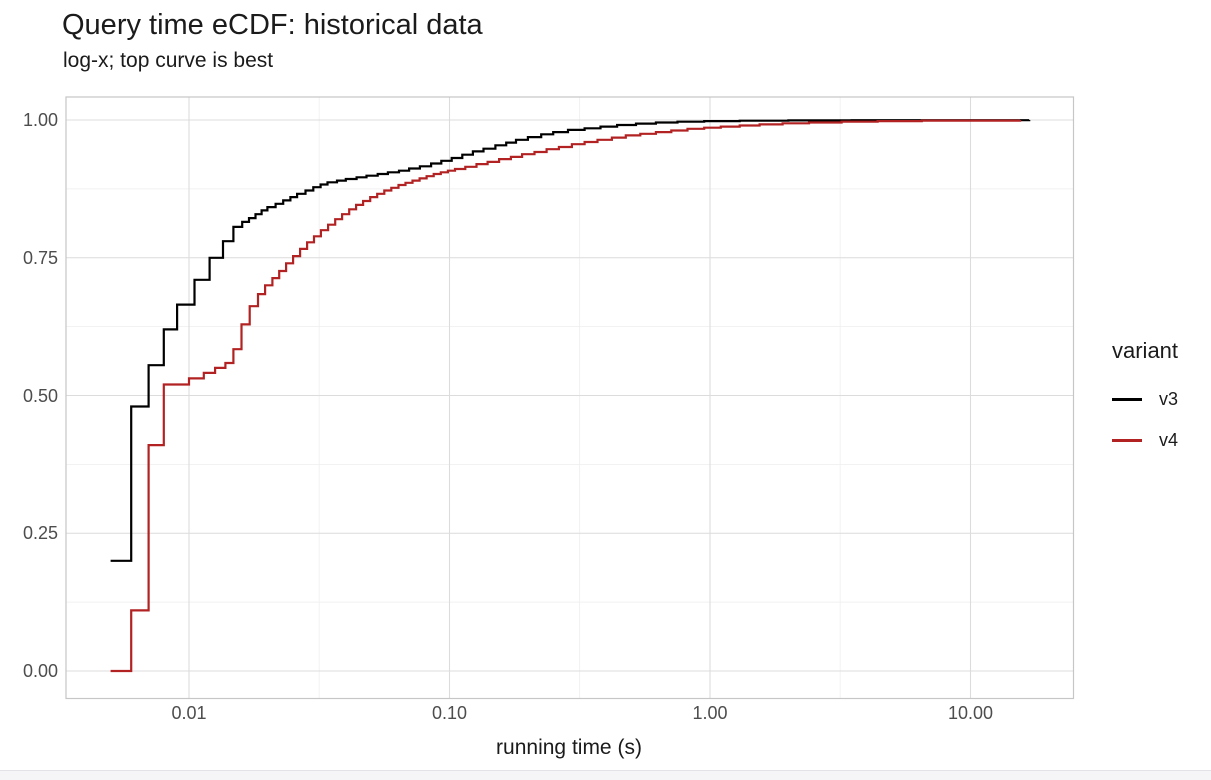 This screenshot has height=780, width=1211. Describe the element at coordinates (1127, 440) in the screenshot. I see `legend-key-line-v4` at that location.